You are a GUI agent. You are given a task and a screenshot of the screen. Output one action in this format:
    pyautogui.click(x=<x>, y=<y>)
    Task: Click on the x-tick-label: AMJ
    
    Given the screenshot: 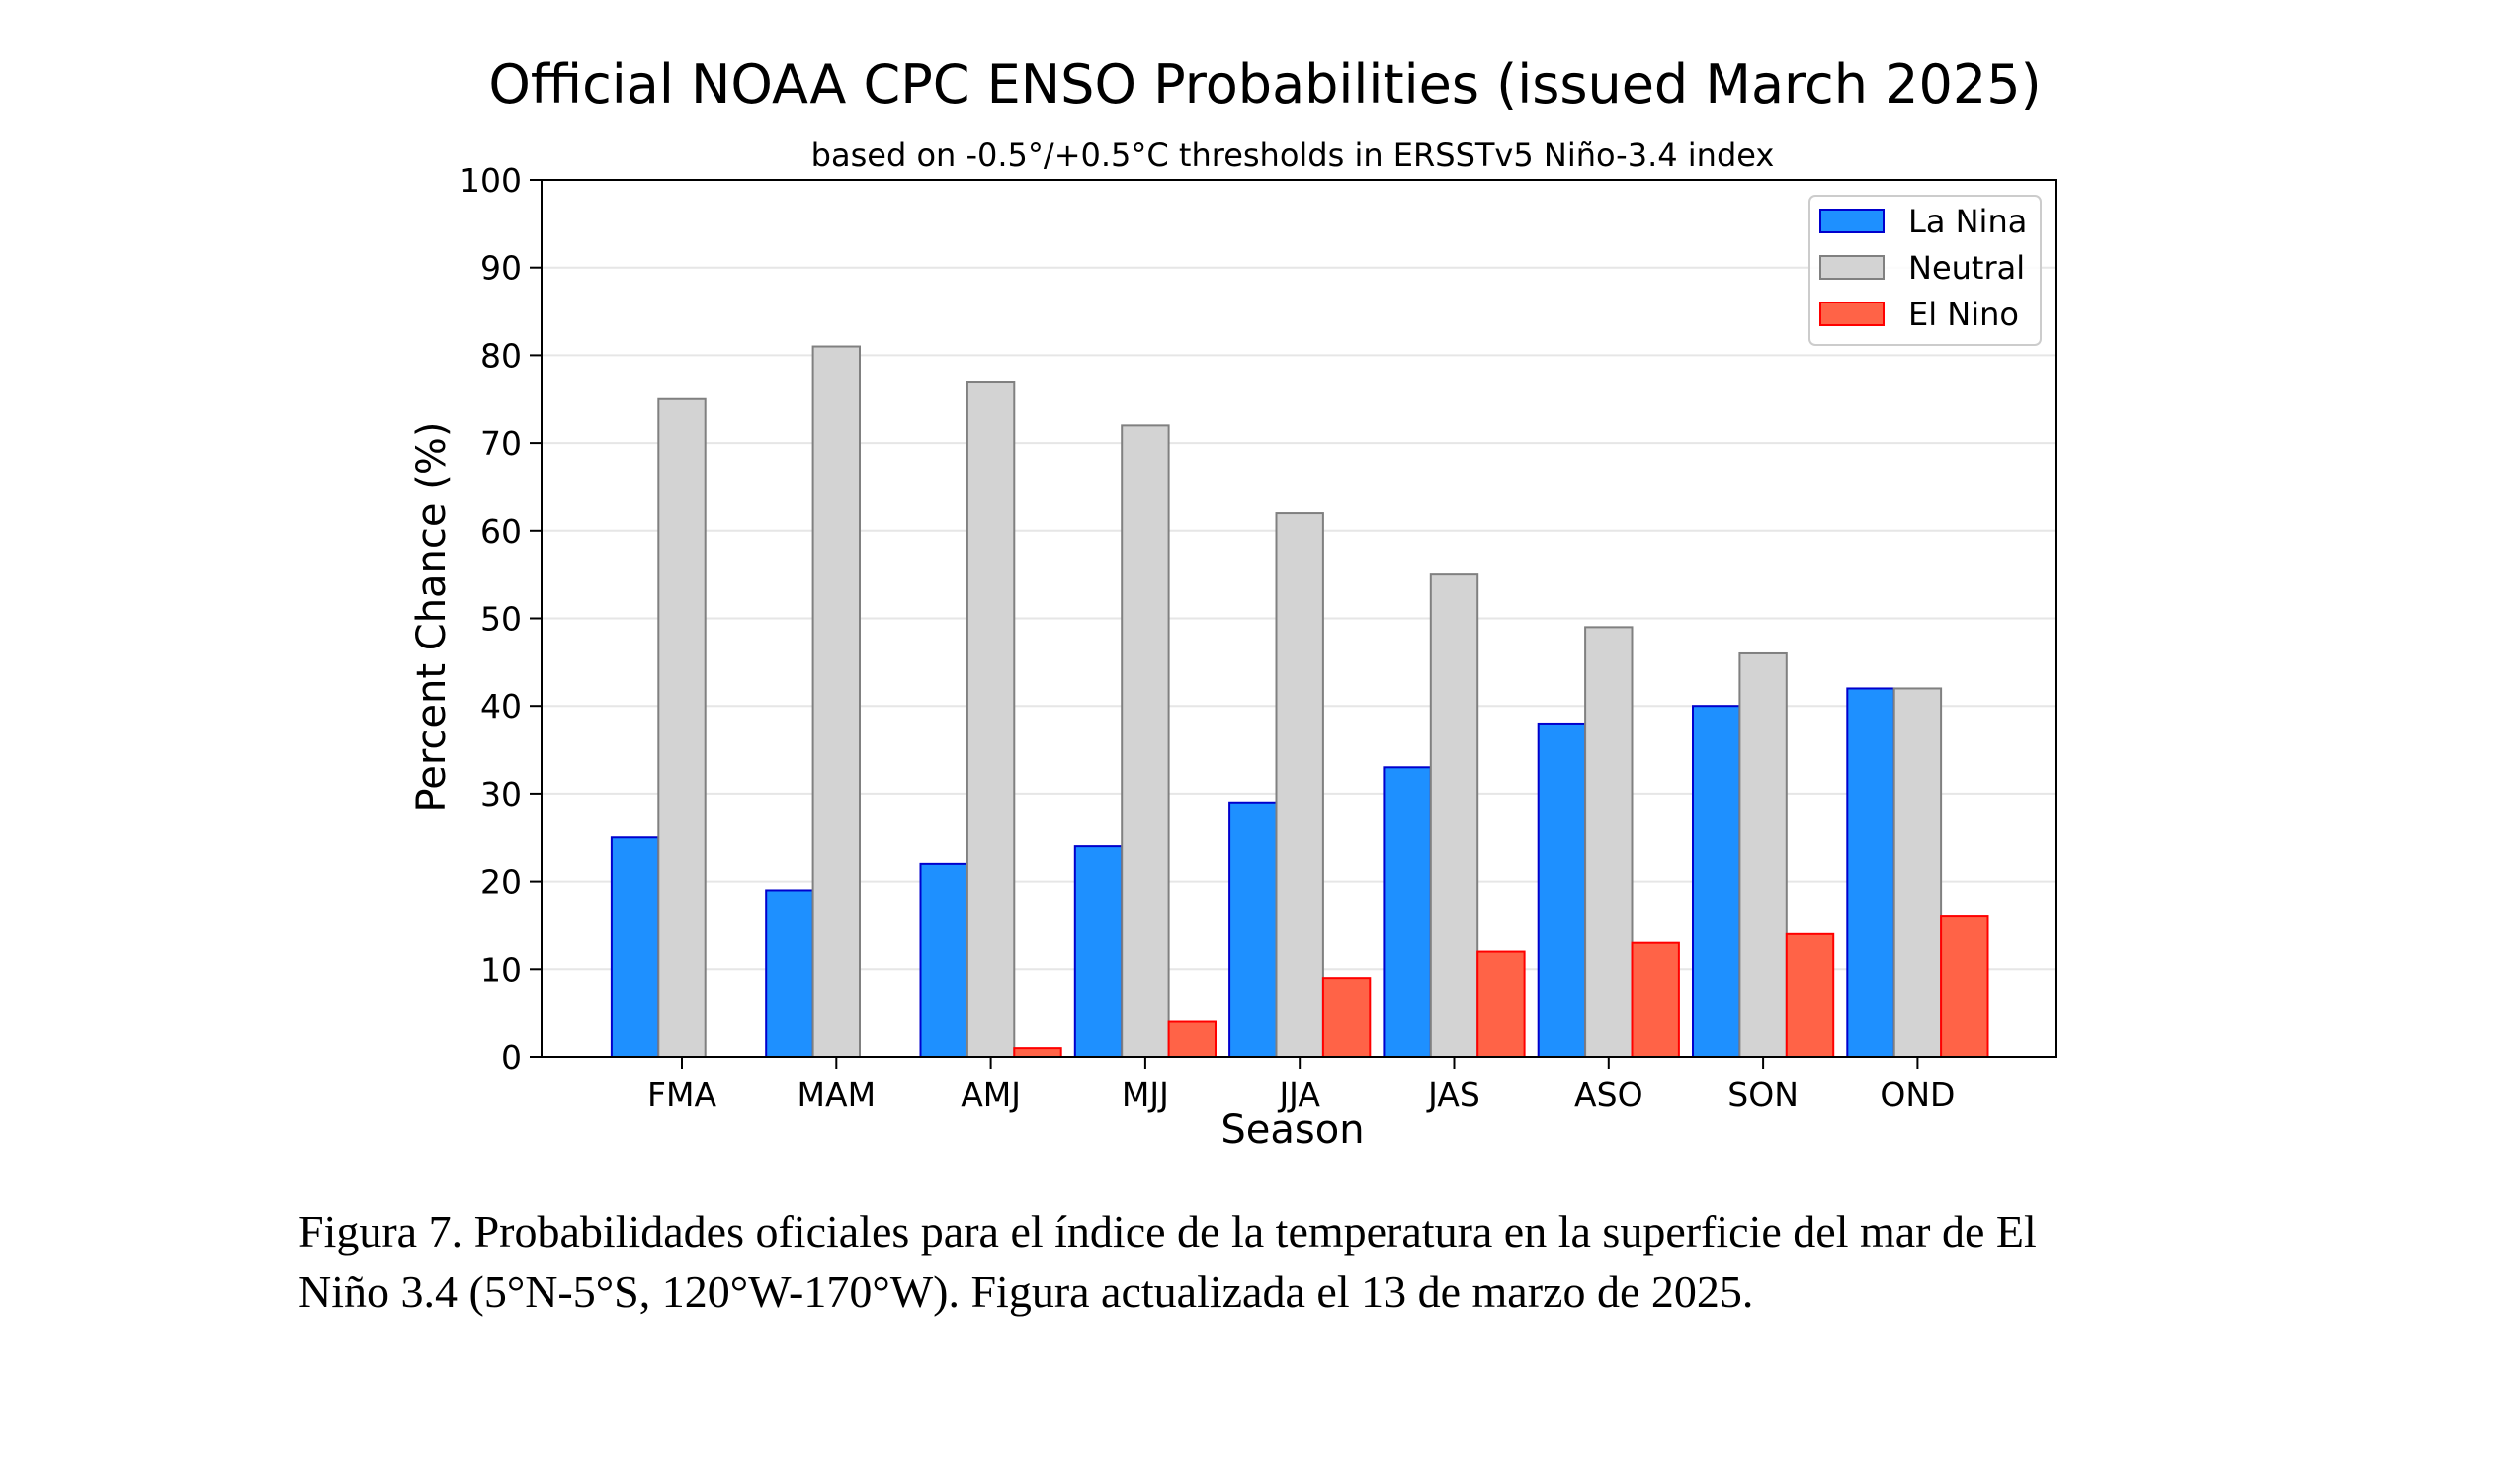 What is the action you would take?
    pyautogui.click(x=991, y=1095)
    